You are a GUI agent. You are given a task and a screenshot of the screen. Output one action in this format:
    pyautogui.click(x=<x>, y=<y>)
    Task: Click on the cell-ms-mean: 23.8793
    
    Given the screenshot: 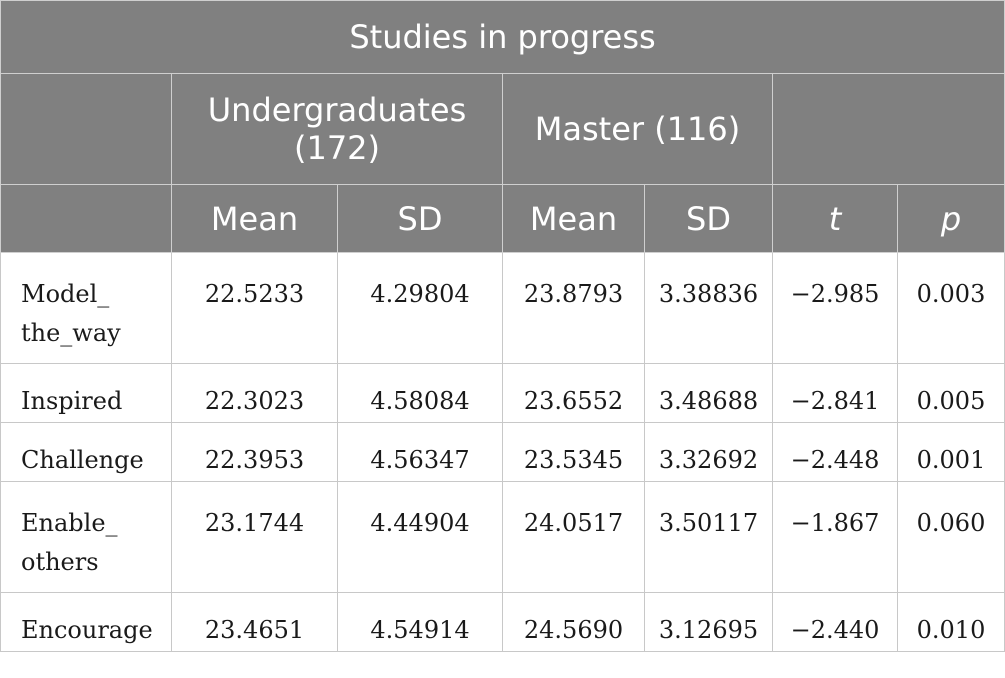 What is the action you would take?
    pyautogui.click(x=573, y=308)
    